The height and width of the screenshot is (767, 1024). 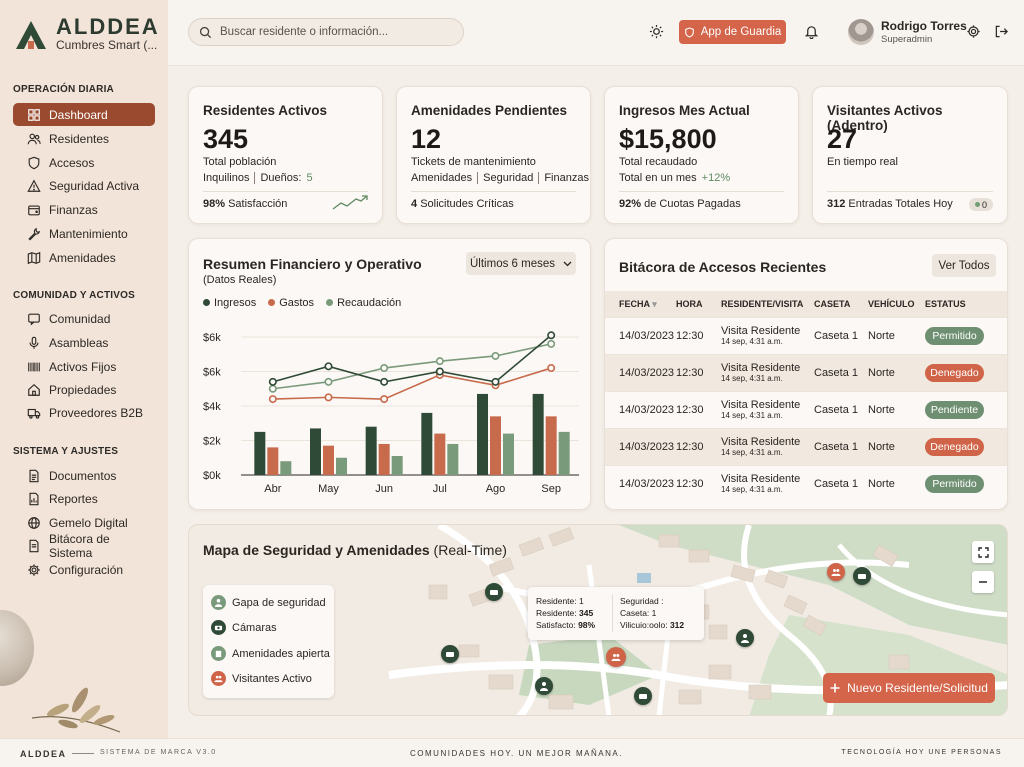 I want to click on sidebar-item-proveedores: Proveedores B2B, so click(x=84, y=412).